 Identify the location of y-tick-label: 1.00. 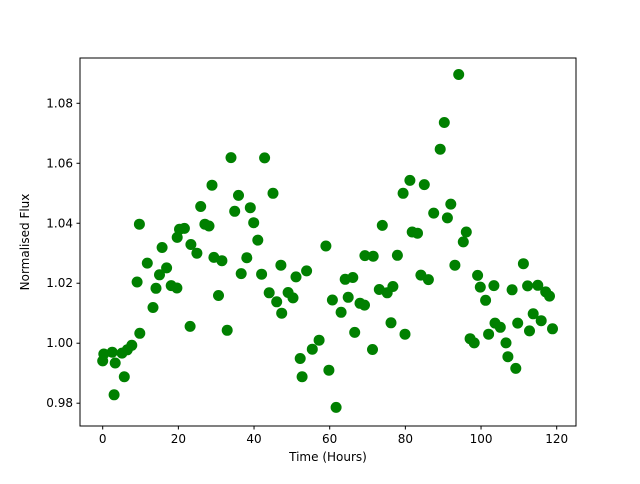
(59, 343).